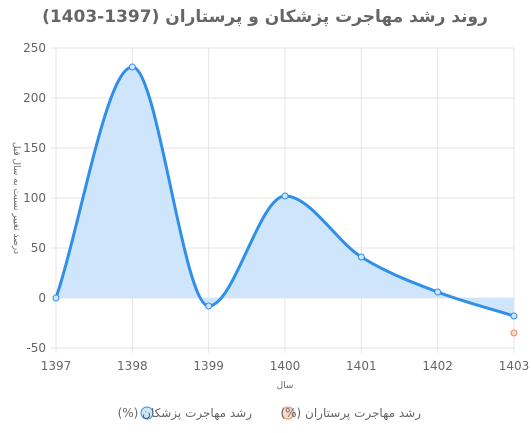 The image size is (531, 433). I want to click on x-tick-label: 1402, so click(437, 366).